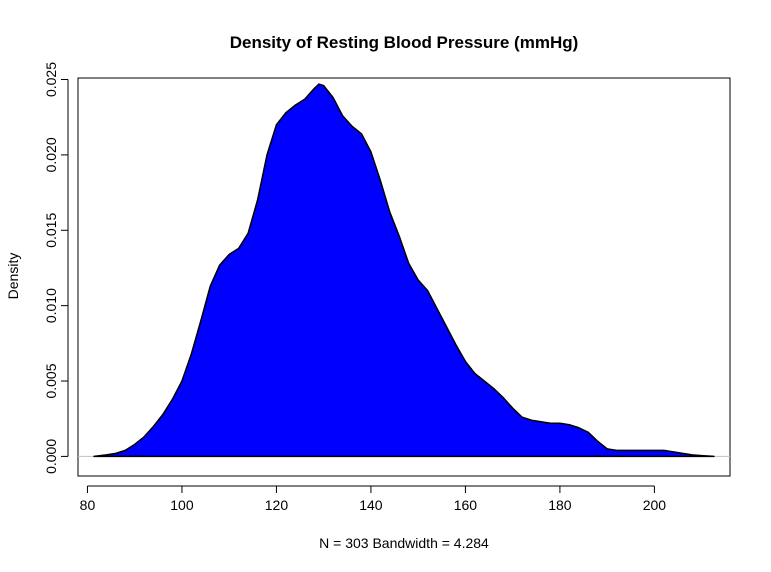 This screenshot has height=572, width=771. What do you see at coordinates (51, 79) in the screenshot?
I see `y-tick-label: 0.025` at bounding box center [51, 79].